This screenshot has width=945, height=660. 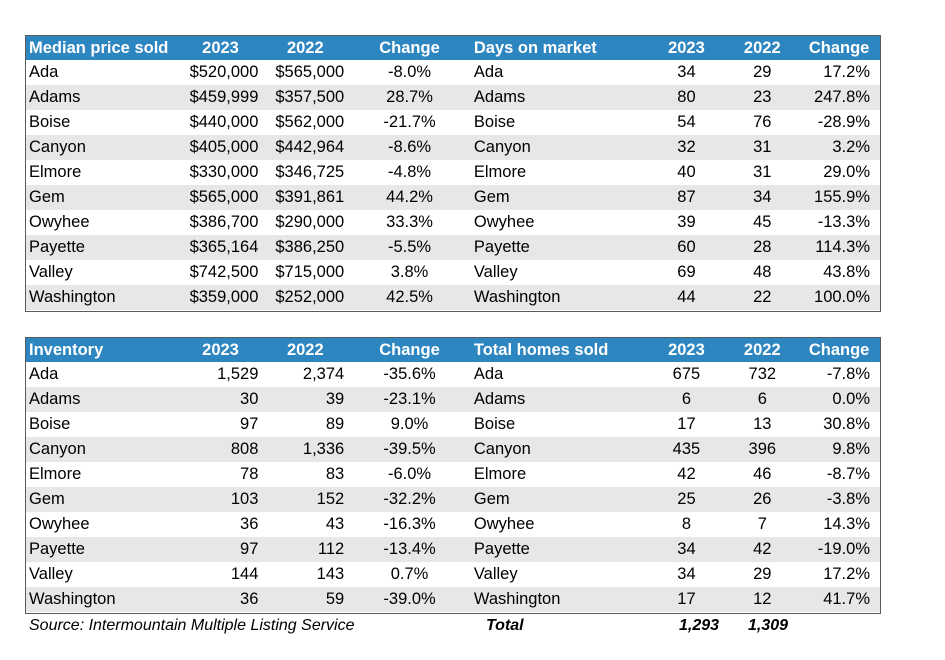 I want to click on table-cell: 33.3%, so click(x=409, y=222).